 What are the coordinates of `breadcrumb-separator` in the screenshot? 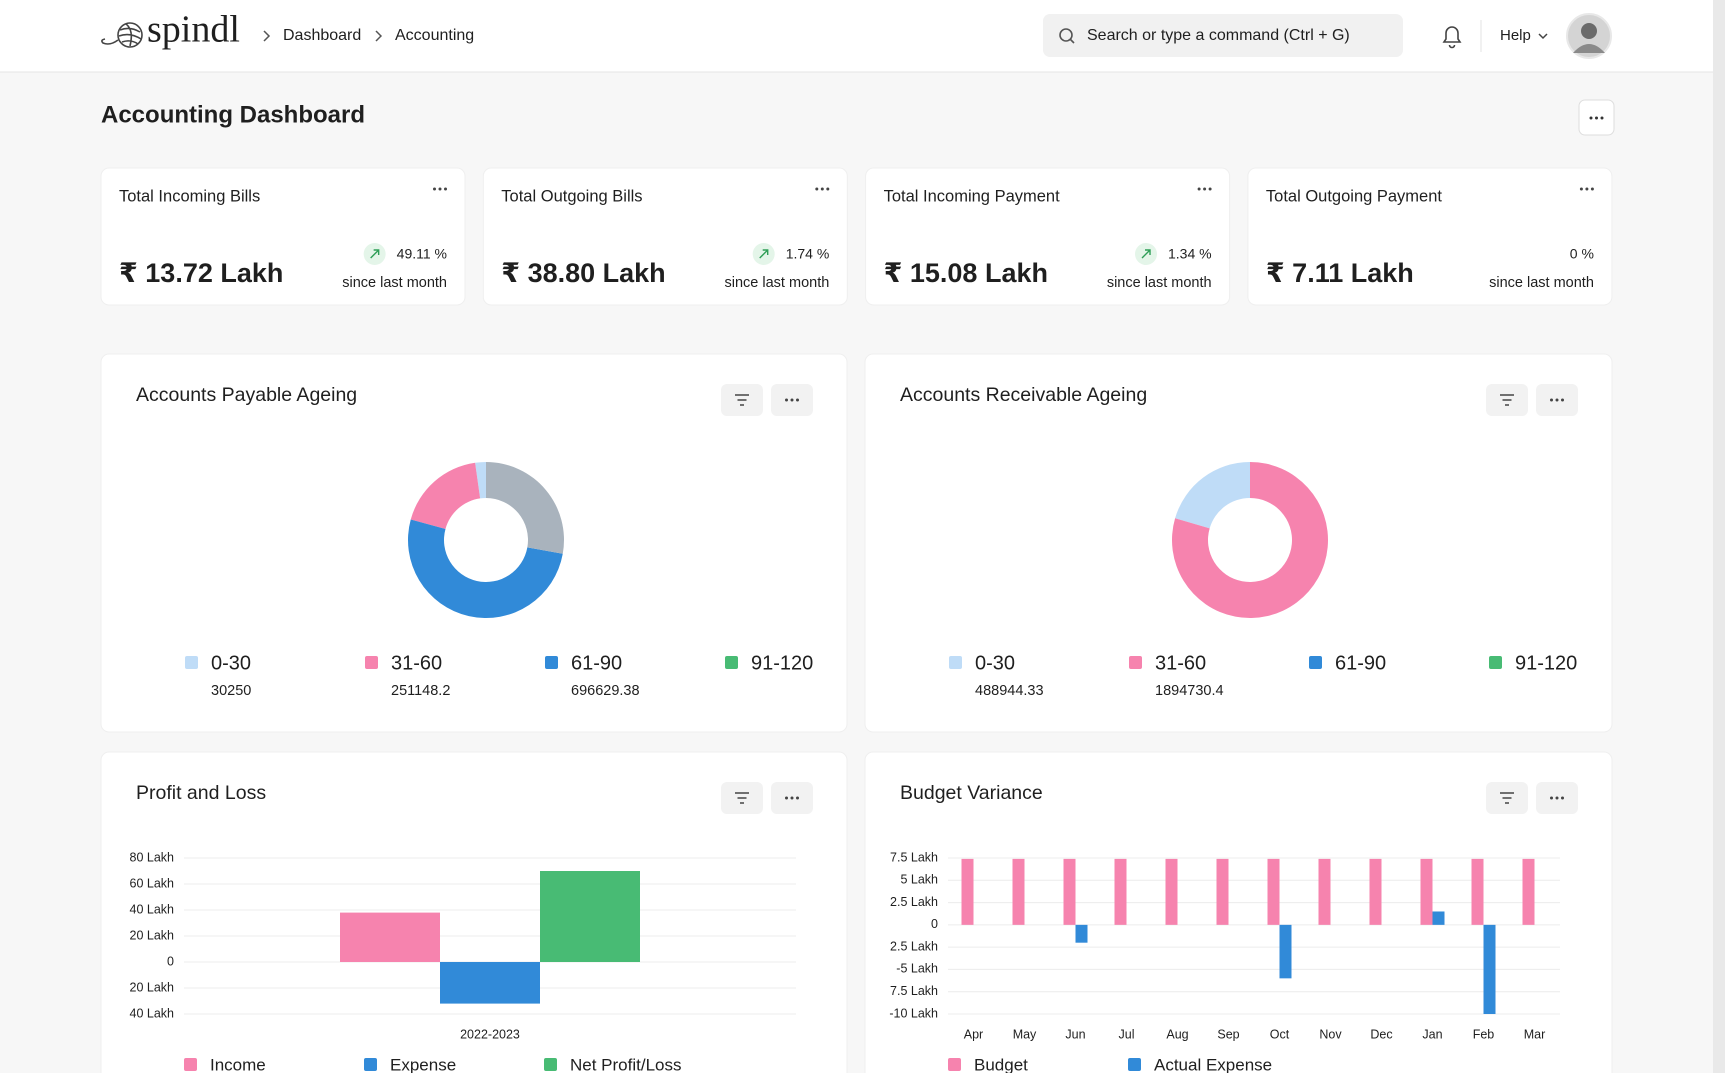 It's located at (379, 36).